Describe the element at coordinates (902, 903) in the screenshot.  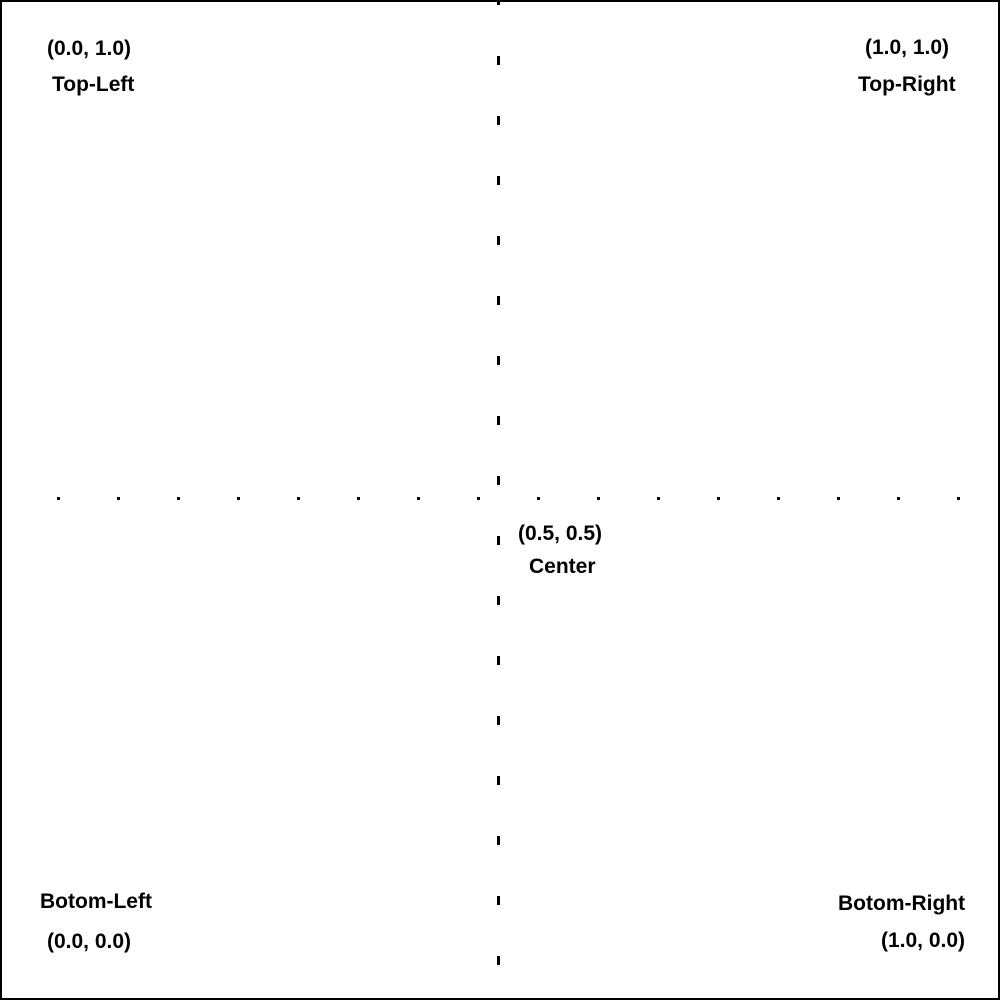
I see `bottom-right-label: Botom-Right` at that location.